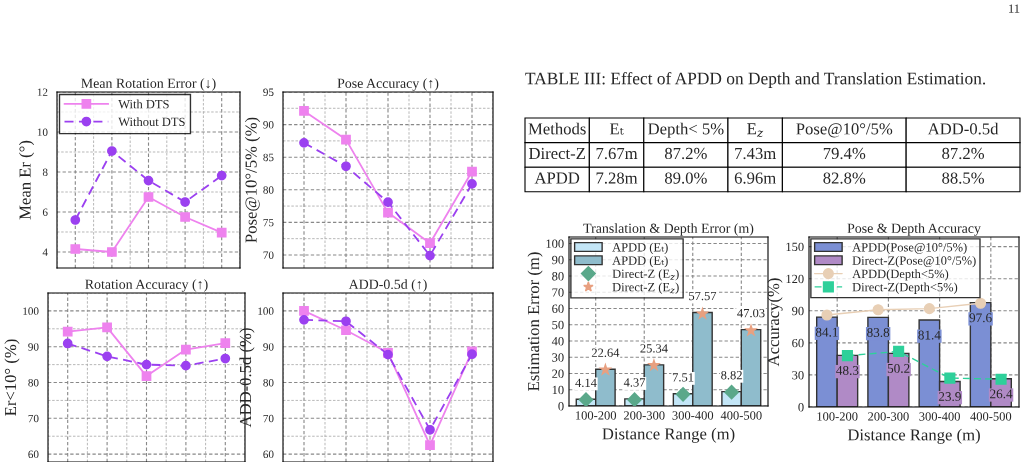  I want to click on chart-title: ADD-0.5d (↑), so click(387, 285).